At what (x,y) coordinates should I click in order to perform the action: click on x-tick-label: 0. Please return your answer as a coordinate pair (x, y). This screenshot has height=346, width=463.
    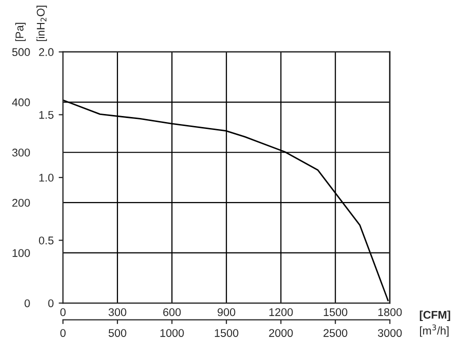
    Looking at the image, I should click on (63, 312).